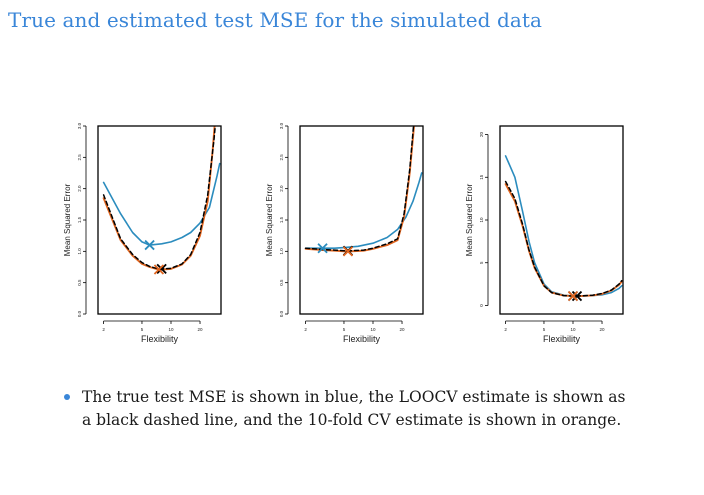 The width and height of the screenshot is (704, 495). What do you see at coordinates (481, 262) in the screenshot?
I see `y-tick-label: 5` at bounding box center [481, 262].